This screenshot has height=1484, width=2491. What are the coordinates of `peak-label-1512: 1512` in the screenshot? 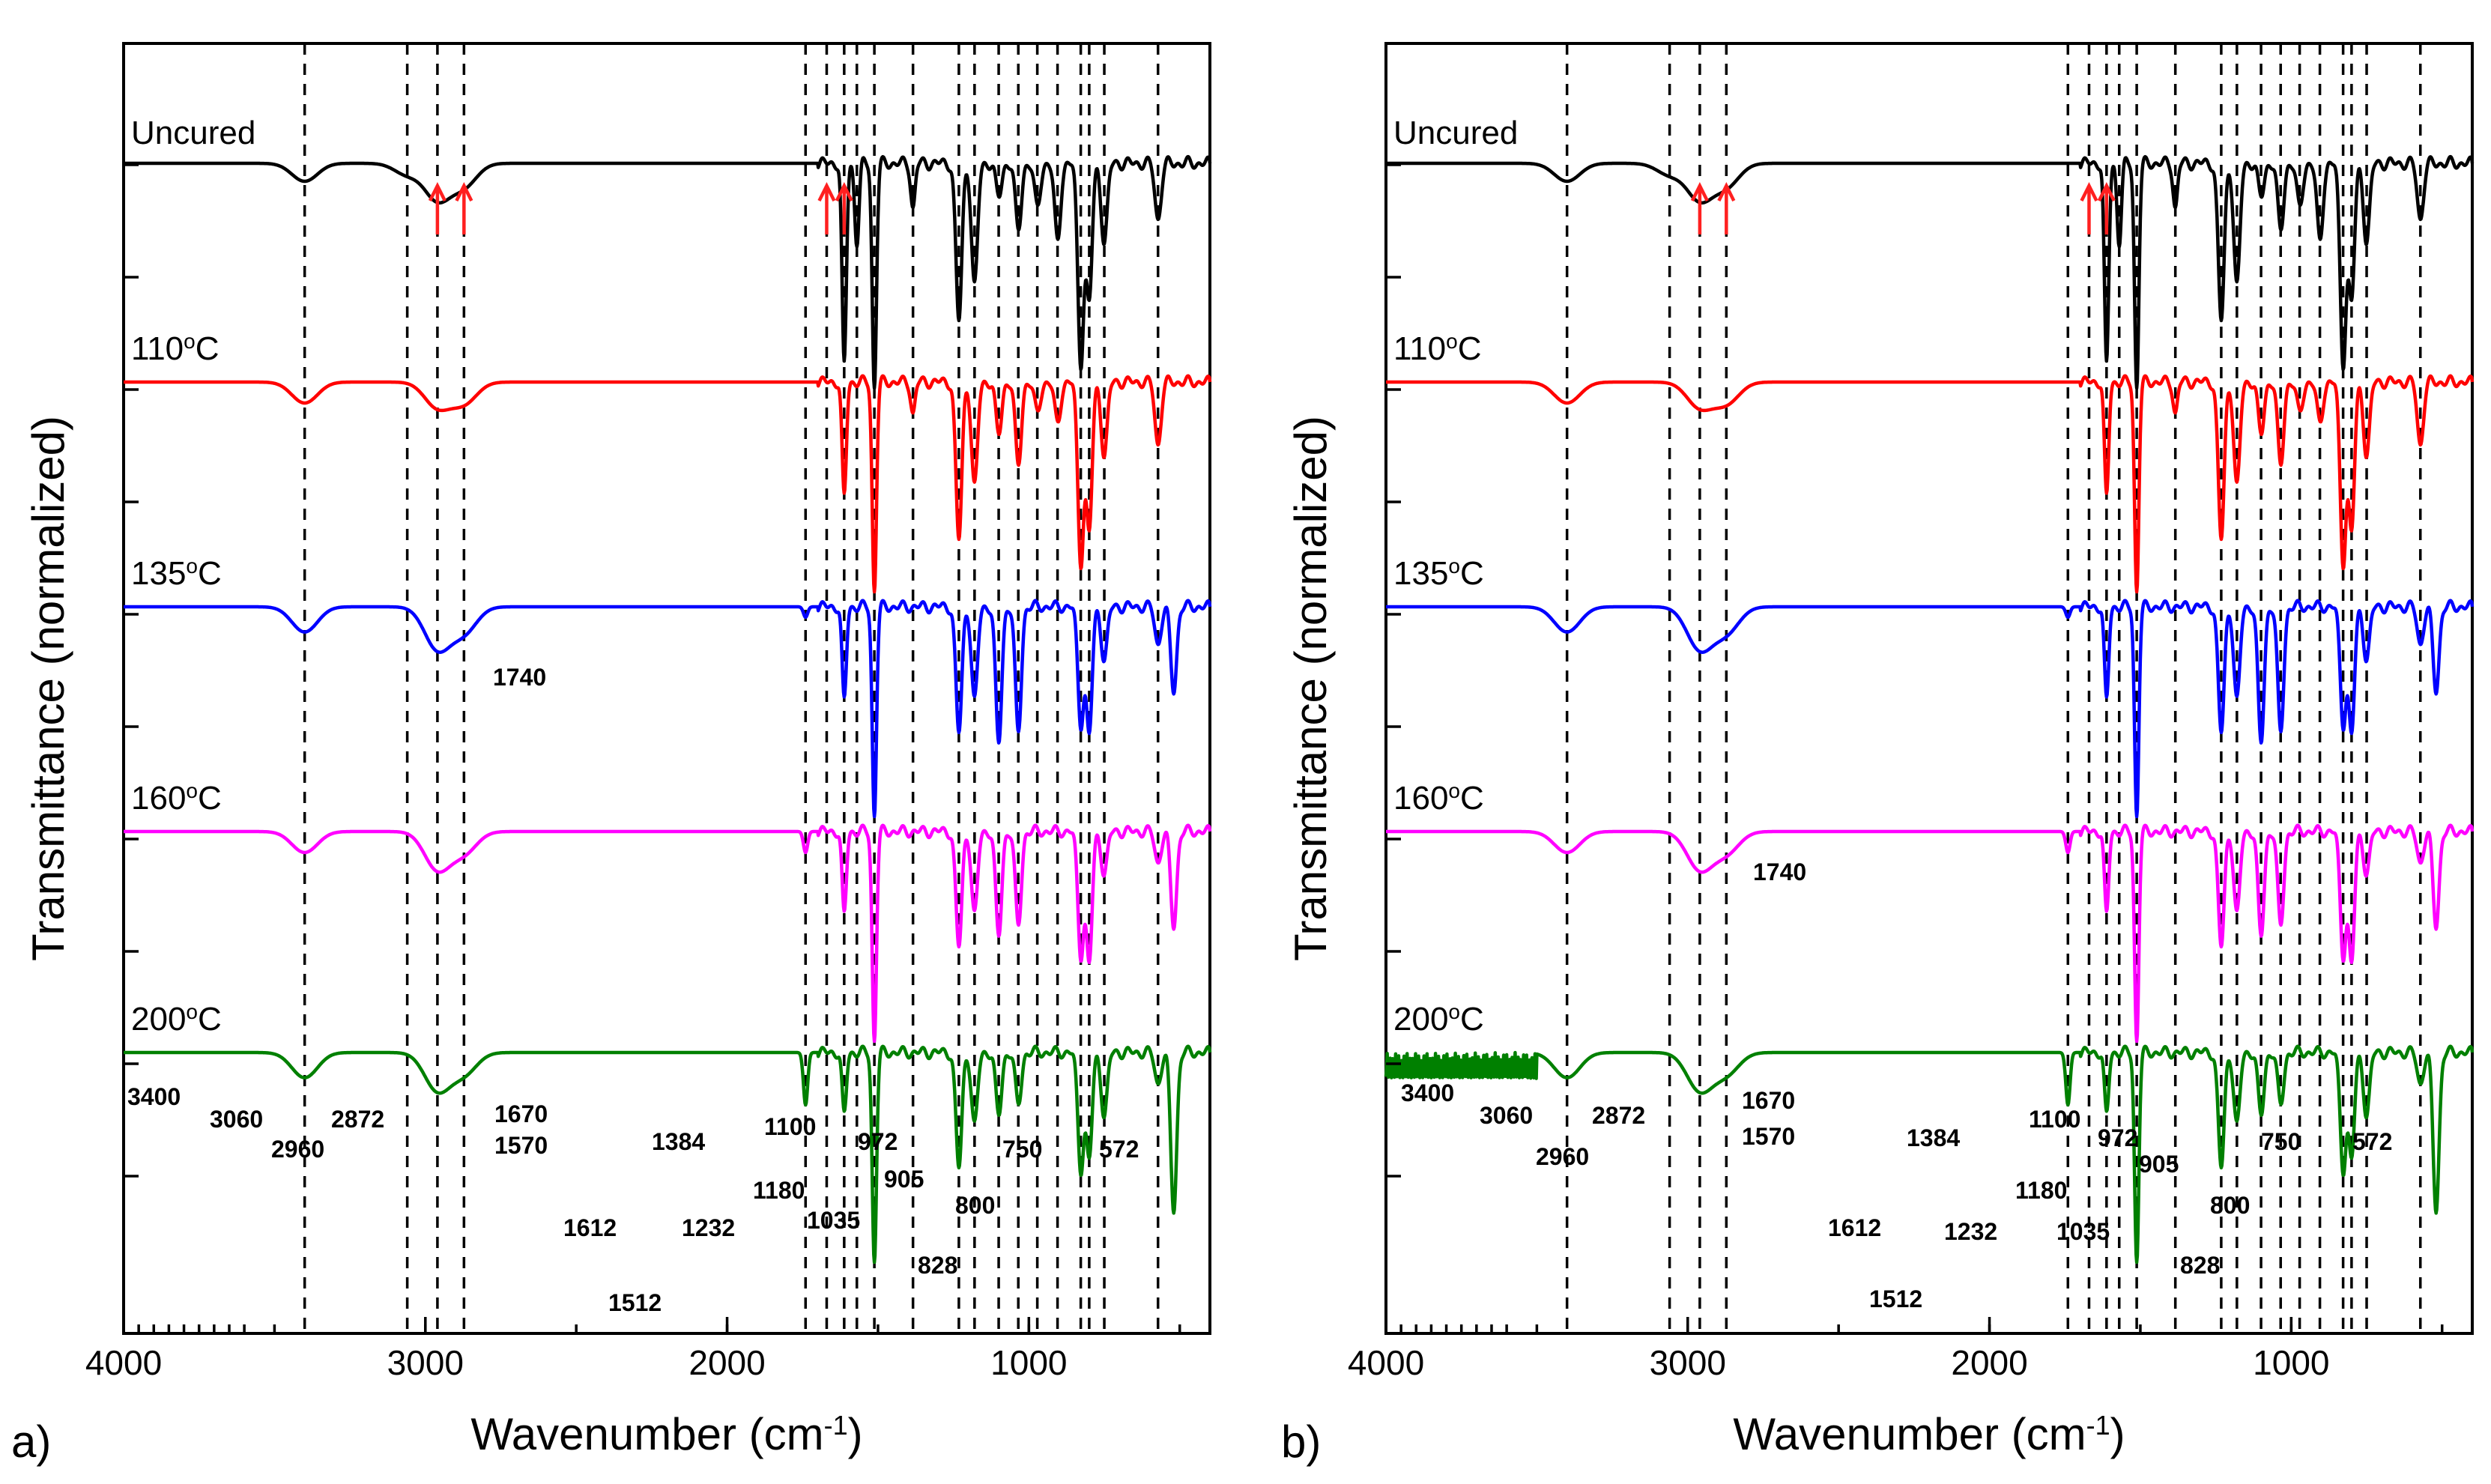 It's located at (1895, 1299).